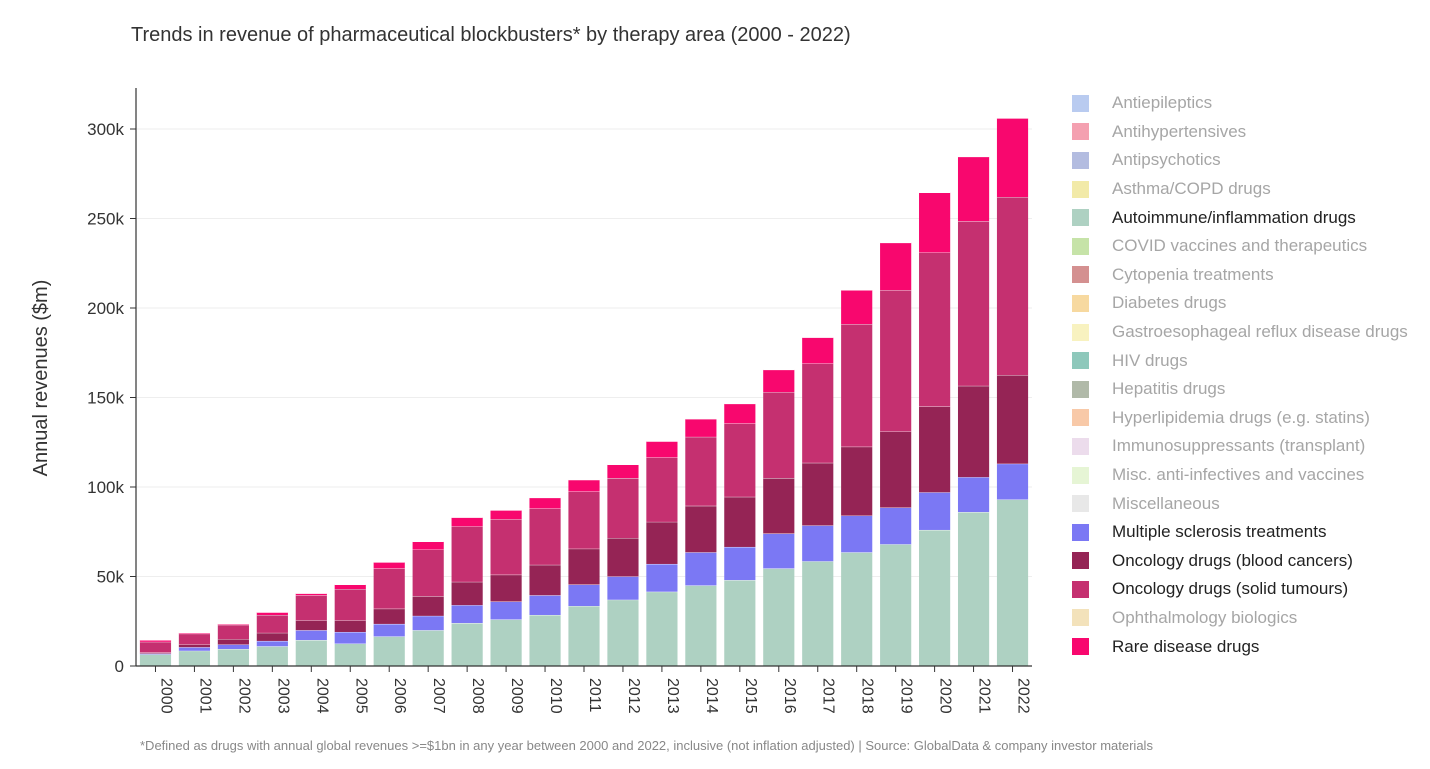 The height and width of the screenshot is (769, 1430). What do you see at coordinates (1240, 503) in the screenshot?
I see `legend-item: Miscellaneous` at bounding box center [1240, 503].